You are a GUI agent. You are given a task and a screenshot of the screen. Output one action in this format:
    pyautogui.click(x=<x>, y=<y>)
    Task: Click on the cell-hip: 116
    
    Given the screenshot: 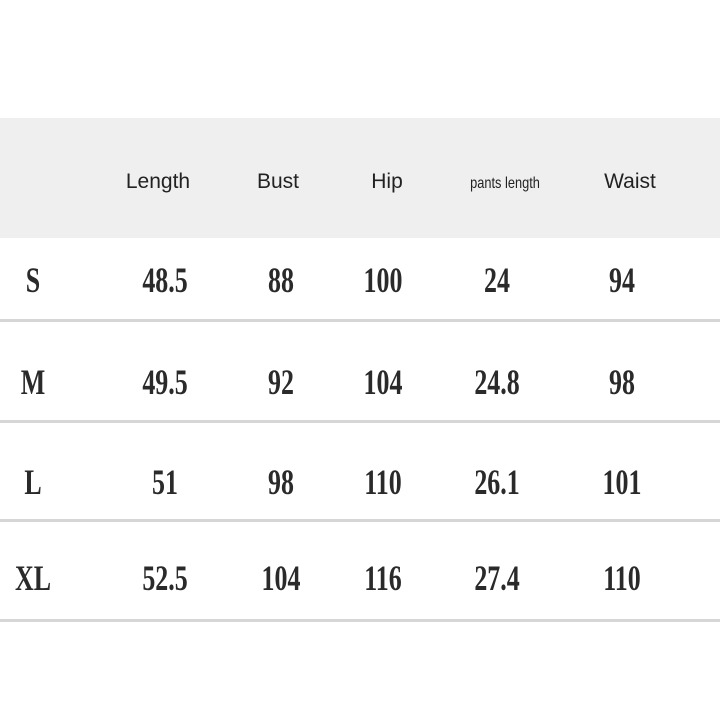 What is the action you would take?
    pyautogui.click(x=383, y=578)
    